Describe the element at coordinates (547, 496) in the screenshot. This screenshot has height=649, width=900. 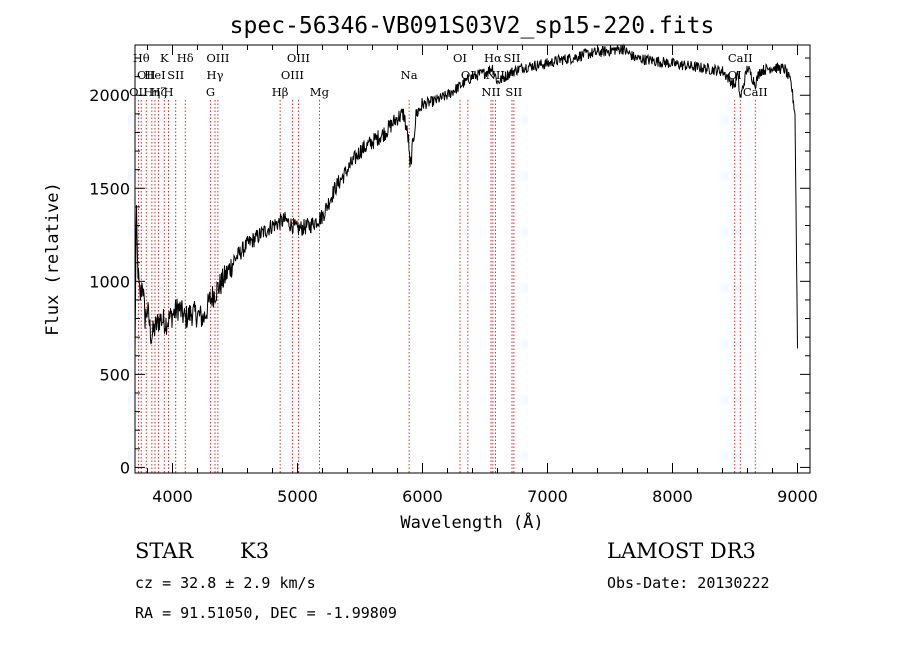
I see `x-tick-label: 7000` at that location.